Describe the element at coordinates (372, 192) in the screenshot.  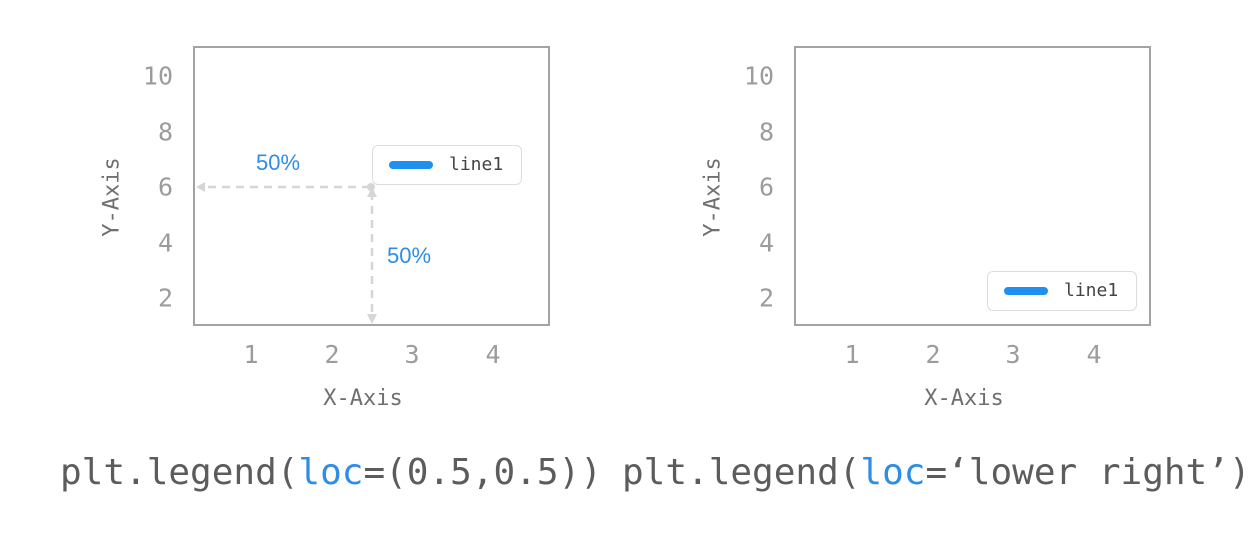
I see `vertical-arrow-head-up` at that location.